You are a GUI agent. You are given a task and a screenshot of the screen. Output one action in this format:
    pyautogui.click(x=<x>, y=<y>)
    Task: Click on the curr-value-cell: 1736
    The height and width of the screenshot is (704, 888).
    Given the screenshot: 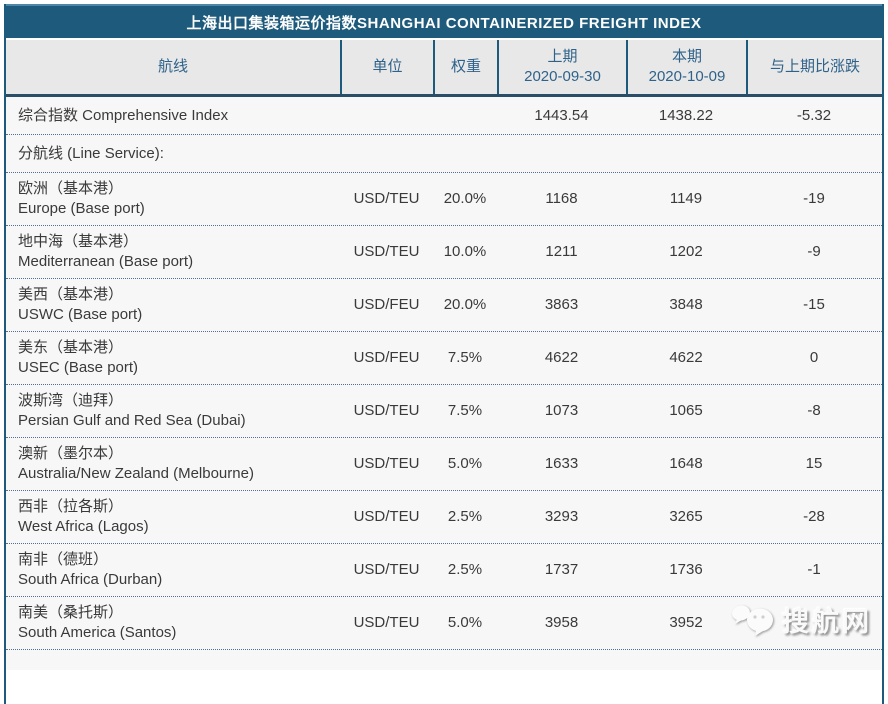 What is the action you would take?
    pyautogui.click(x=686, y=569)
    